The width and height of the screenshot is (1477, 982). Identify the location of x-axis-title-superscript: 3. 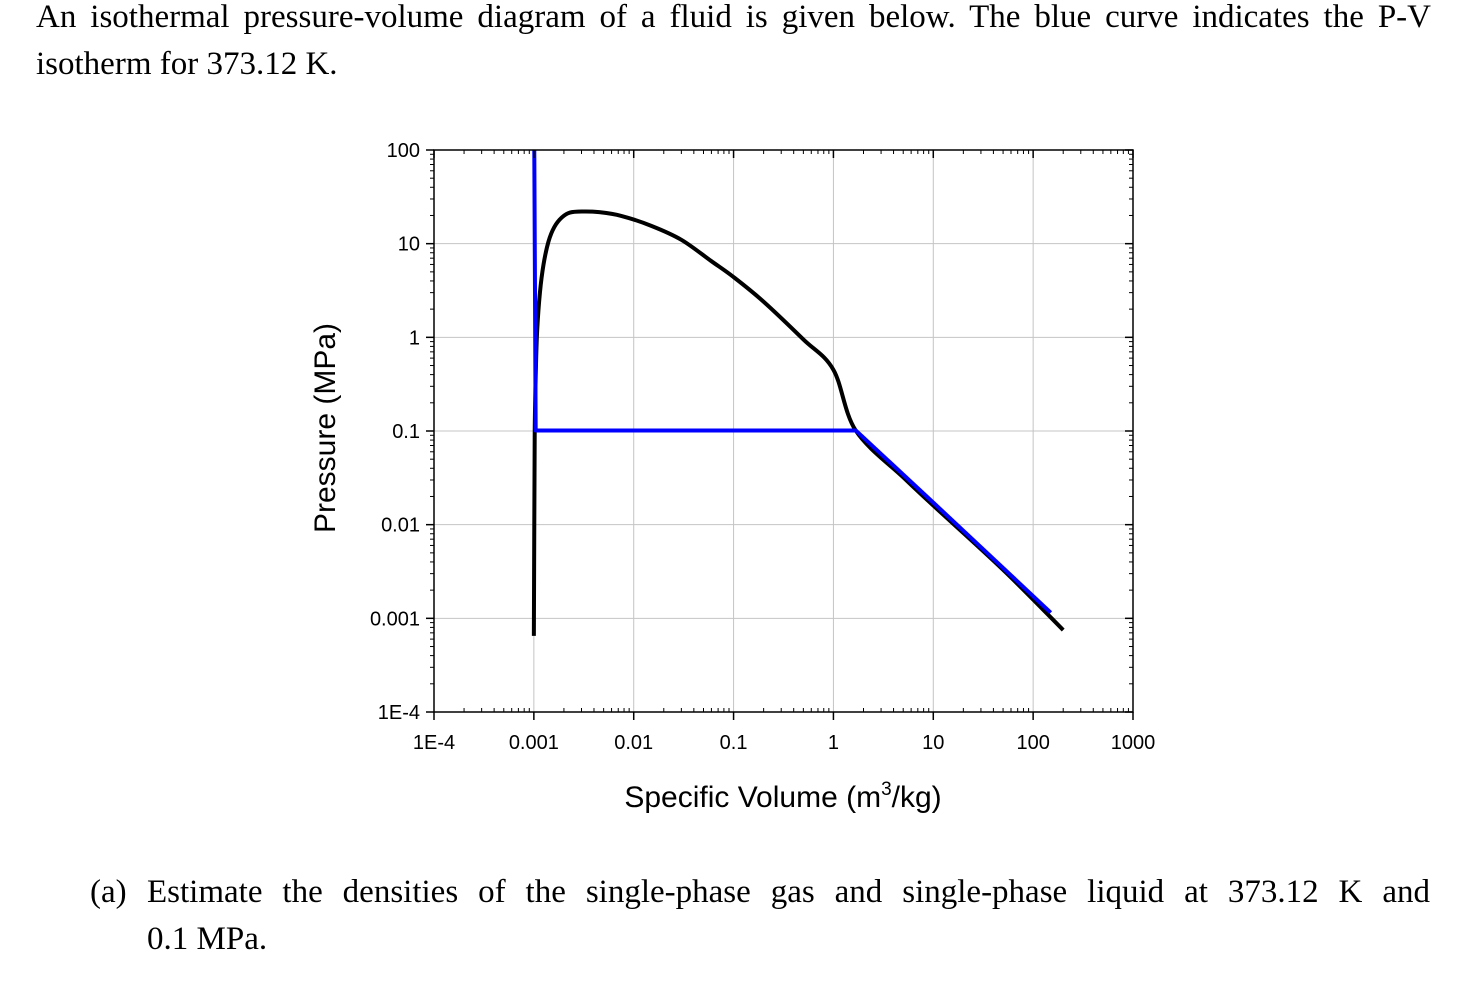
(886, 789).